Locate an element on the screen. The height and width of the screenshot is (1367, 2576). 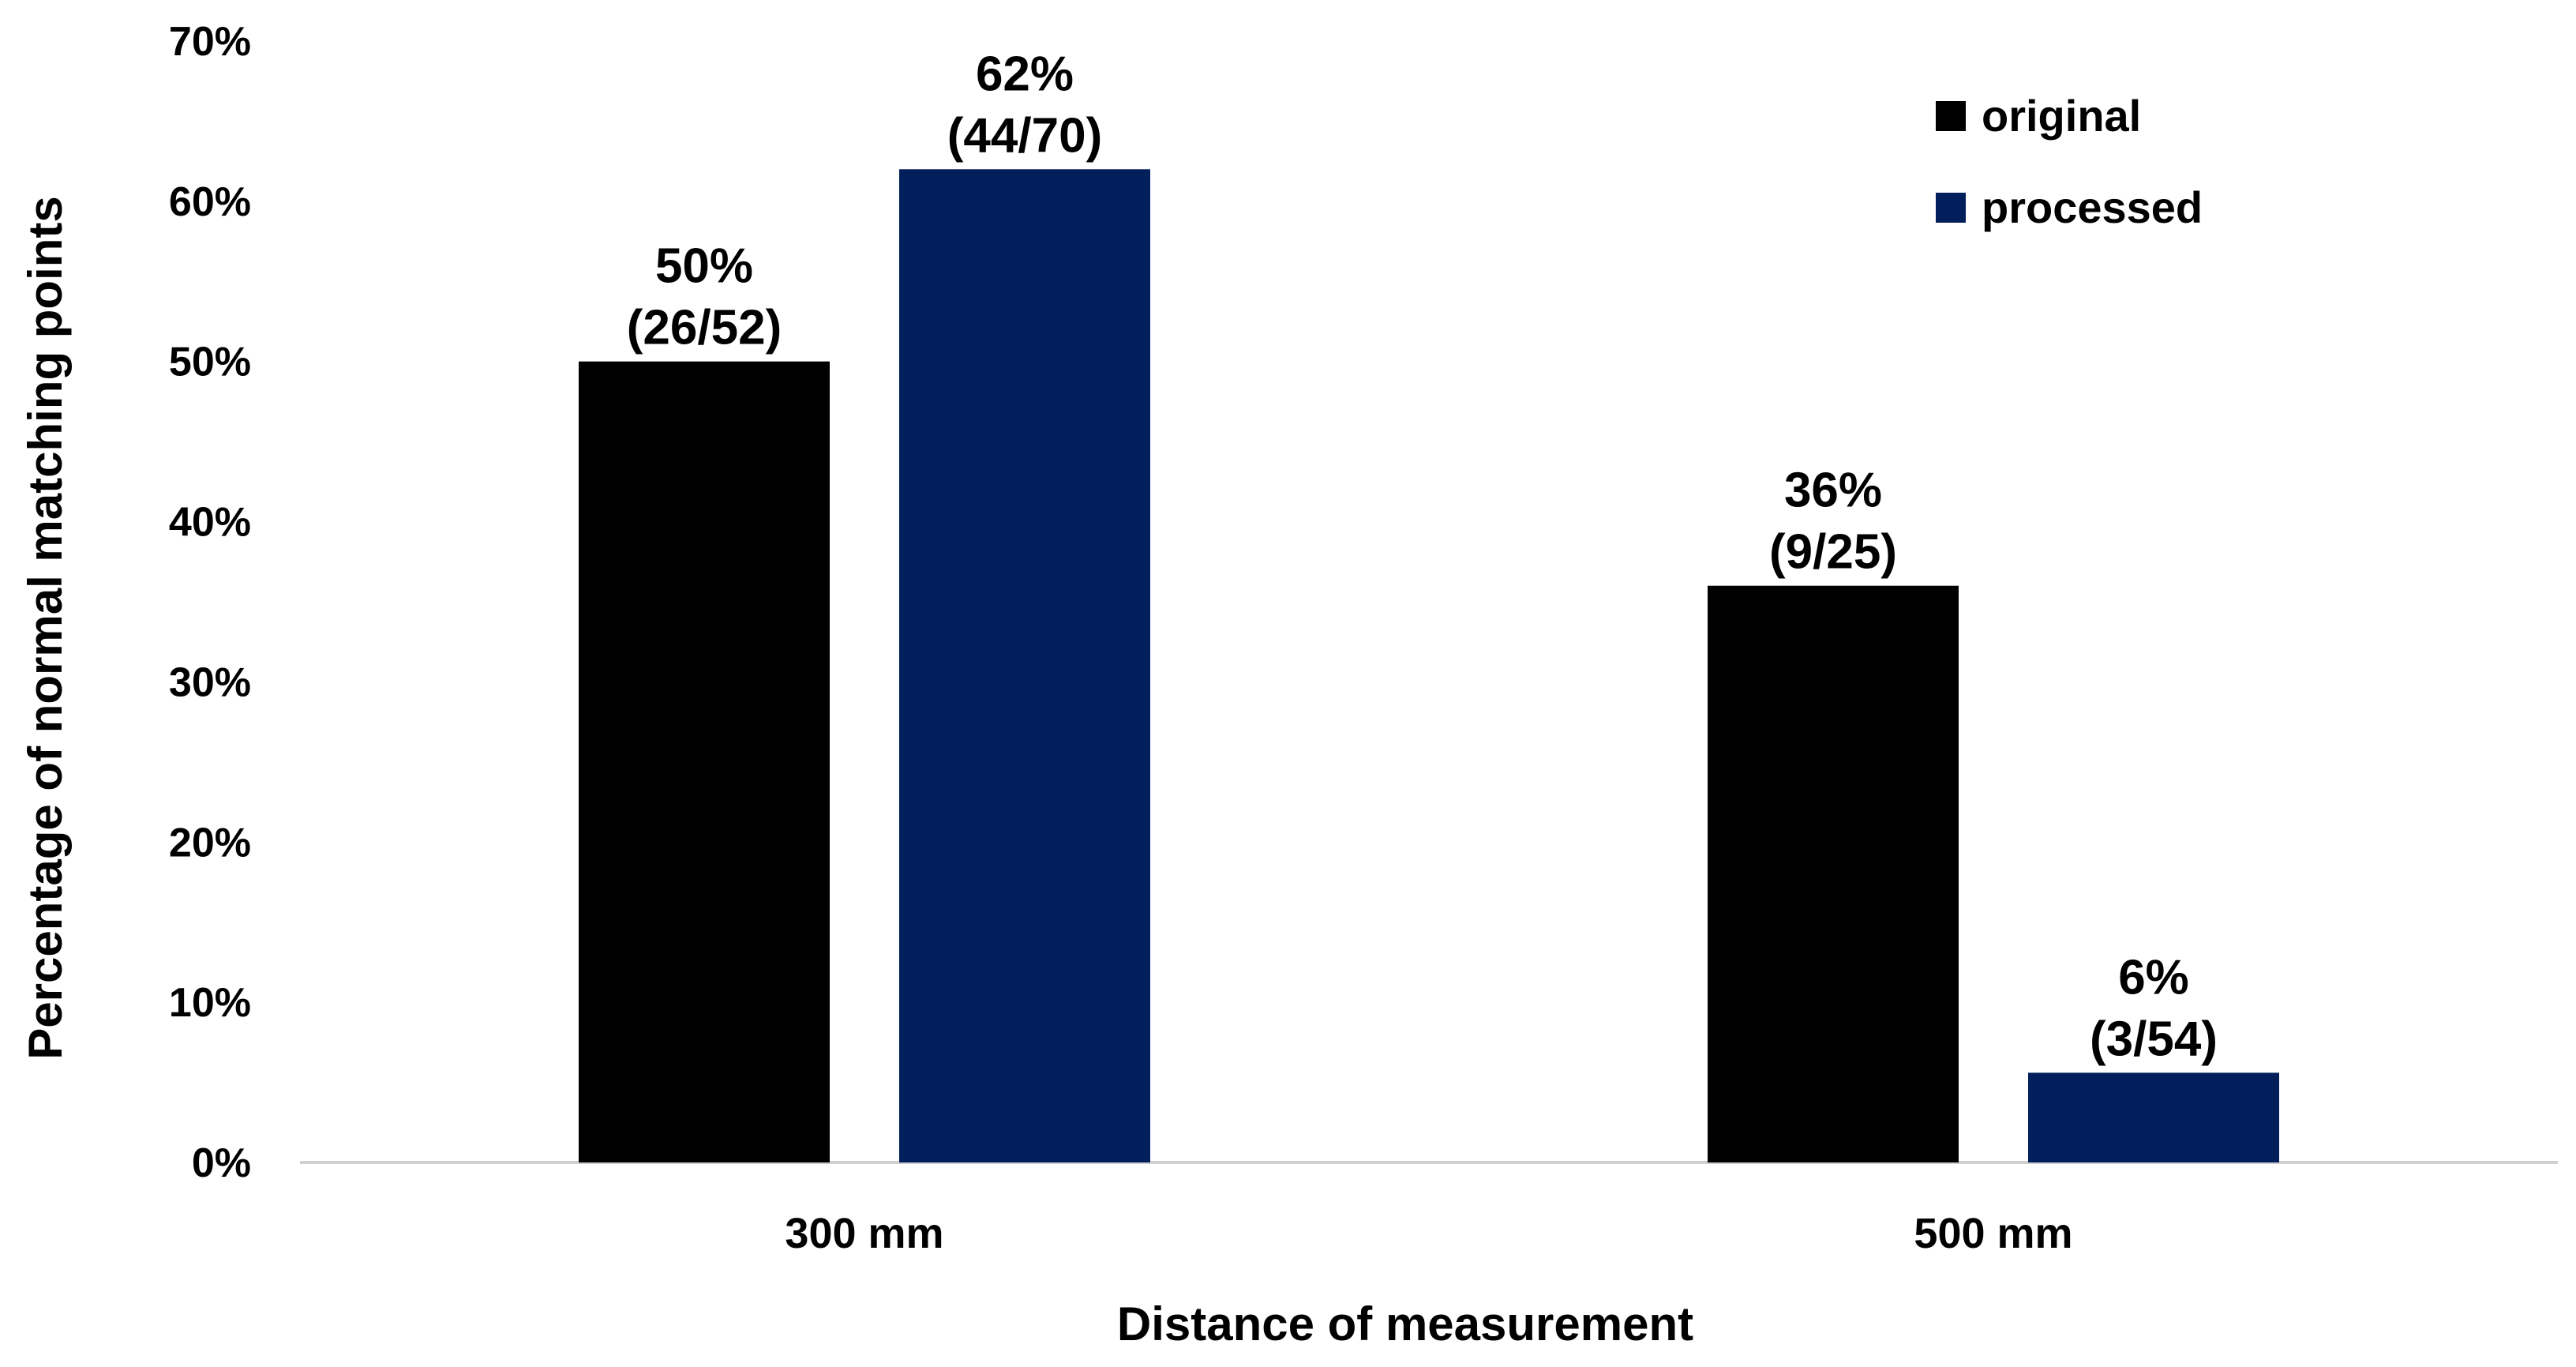
legend: original processed is located at coordinates (2069, 161).